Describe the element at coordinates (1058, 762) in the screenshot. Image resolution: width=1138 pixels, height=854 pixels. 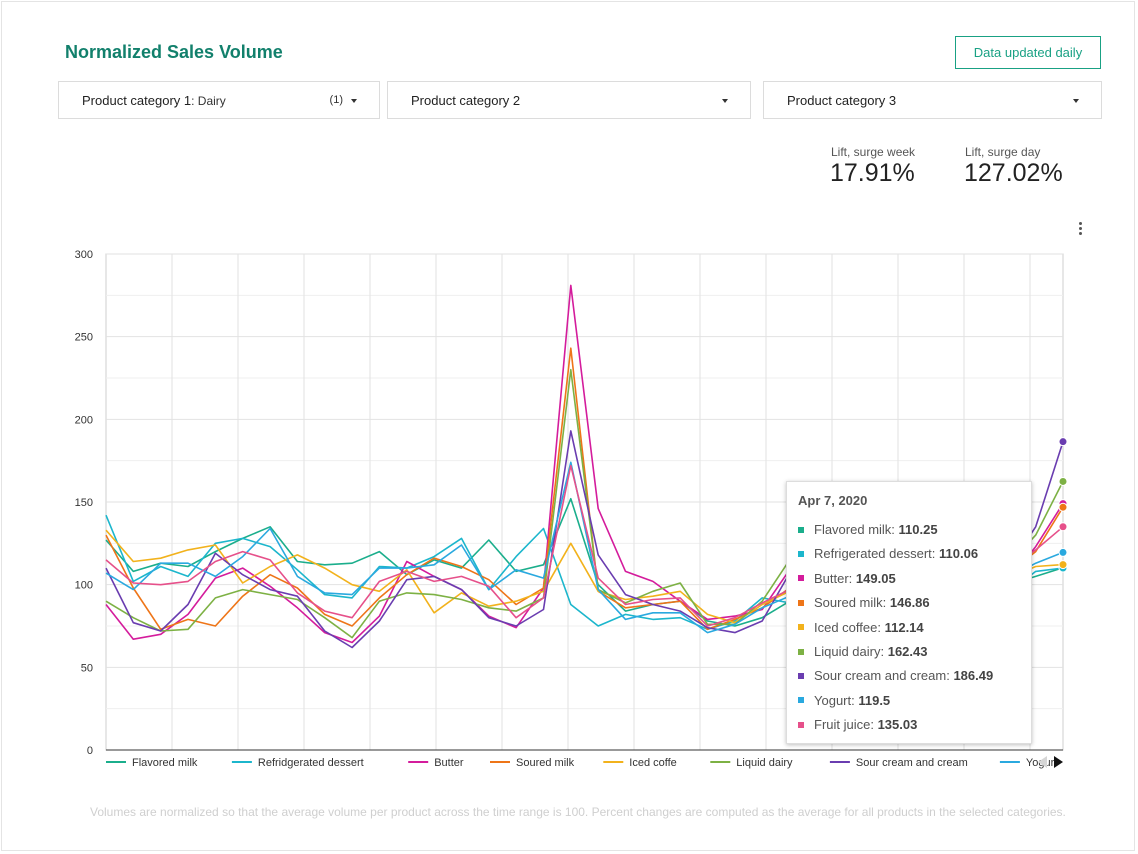
I see `legend-next-icon` at that location.